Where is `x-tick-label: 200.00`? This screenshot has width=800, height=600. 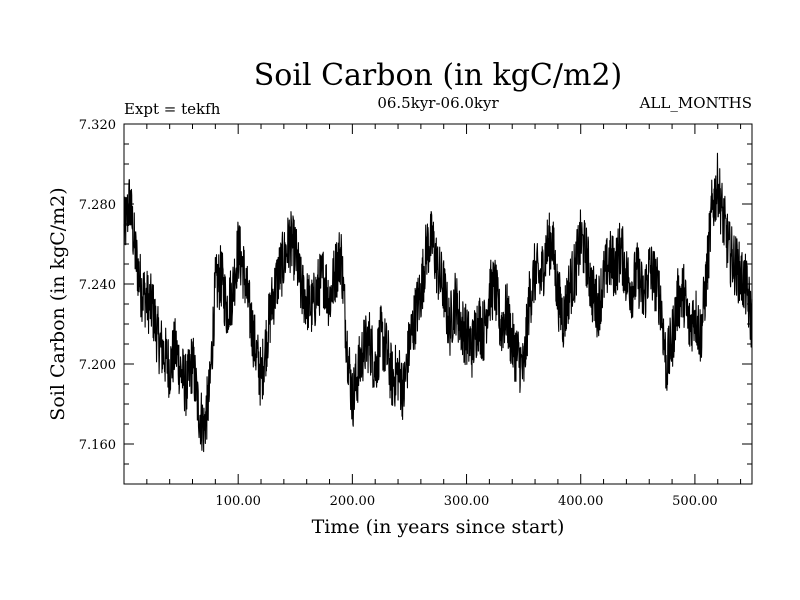
x-tick-label: 200.00 is located at coordinates (353, 501).